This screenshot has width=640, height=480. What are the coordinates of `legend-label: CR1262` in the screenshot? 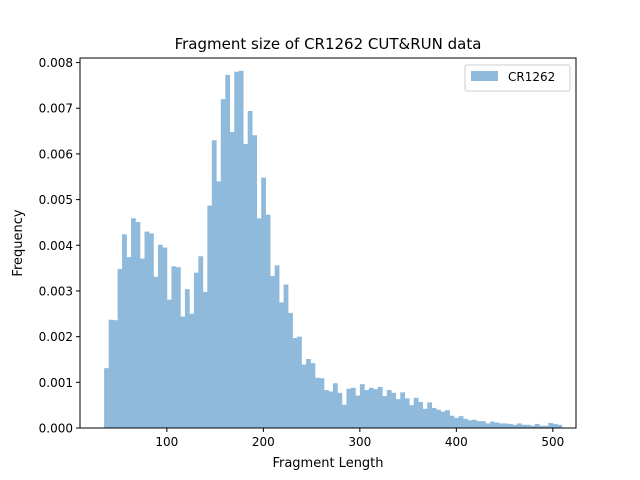 It's located at (531, 77).